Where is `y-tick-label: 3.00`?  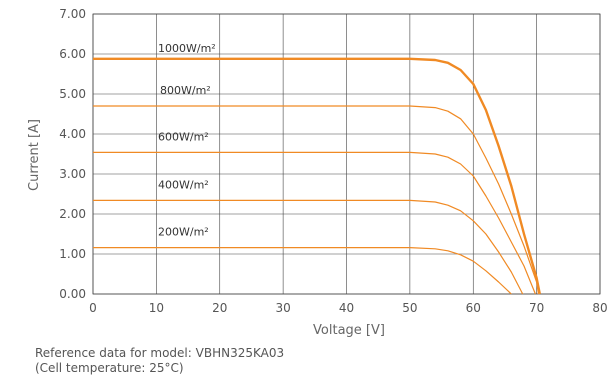 y-tick-label: 3.00 is located at coordinates (72, 174).